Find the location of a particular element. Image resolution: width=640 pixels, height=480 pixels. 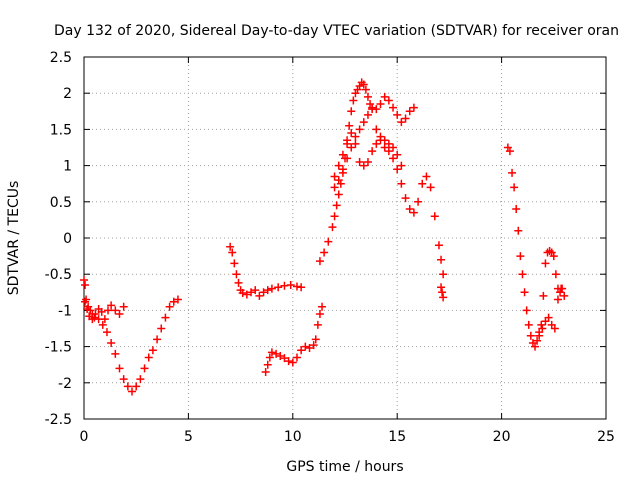

y-tick-label: 1.5 is located at coordinates (61, 130).